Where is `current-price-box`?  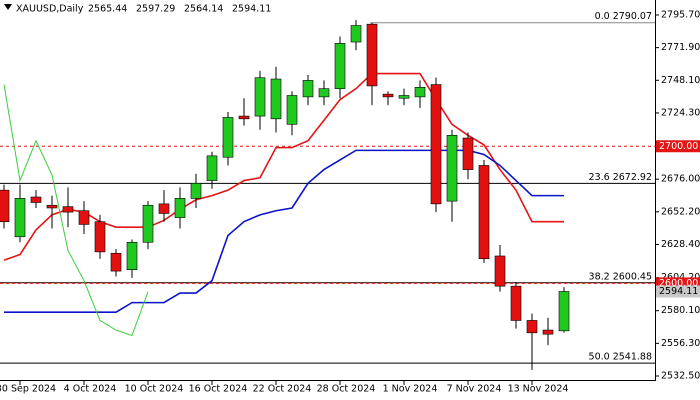
current-price-box is located at coordinates (678, 291).